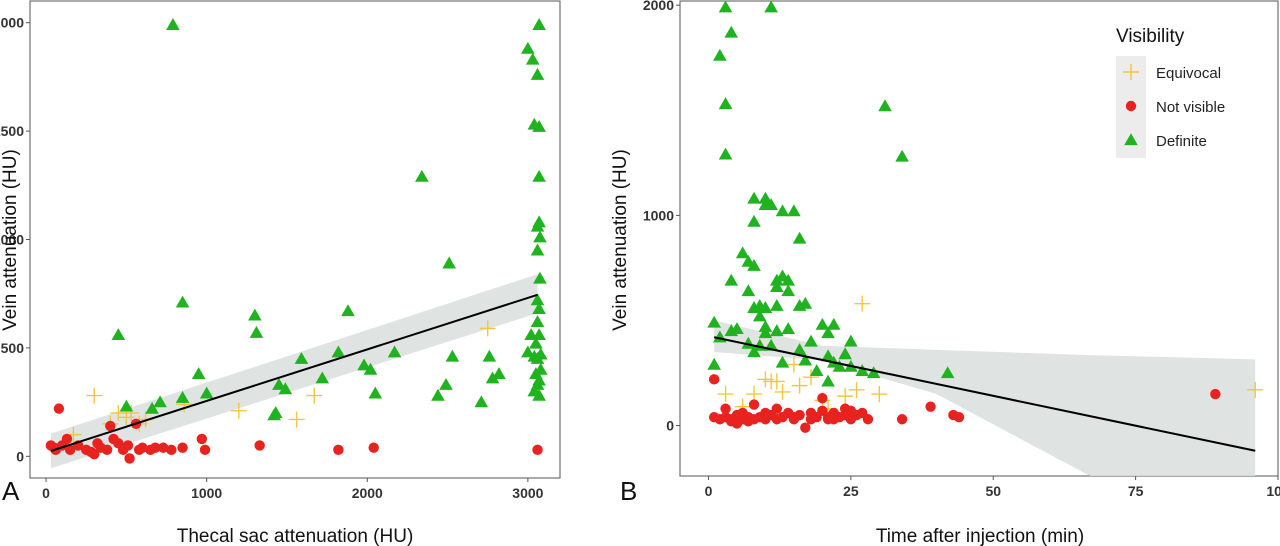 Image resolution: width=1280 pixels, height=546 pixels. I want to click on panel-a-confidence-band, so click(294, 371).